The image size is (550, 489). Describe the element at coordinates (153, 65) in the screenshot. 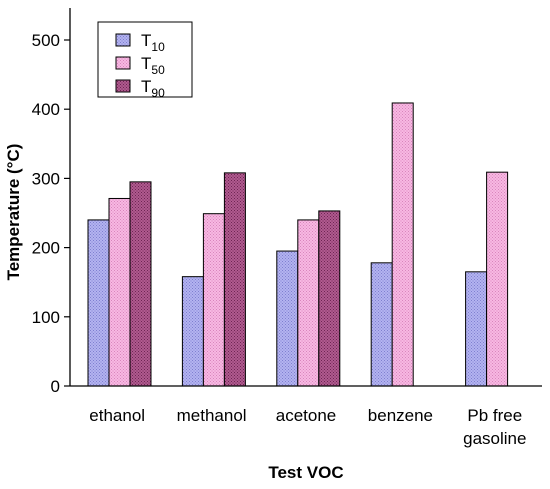

I see `legend-label-t50: T50` at that location.